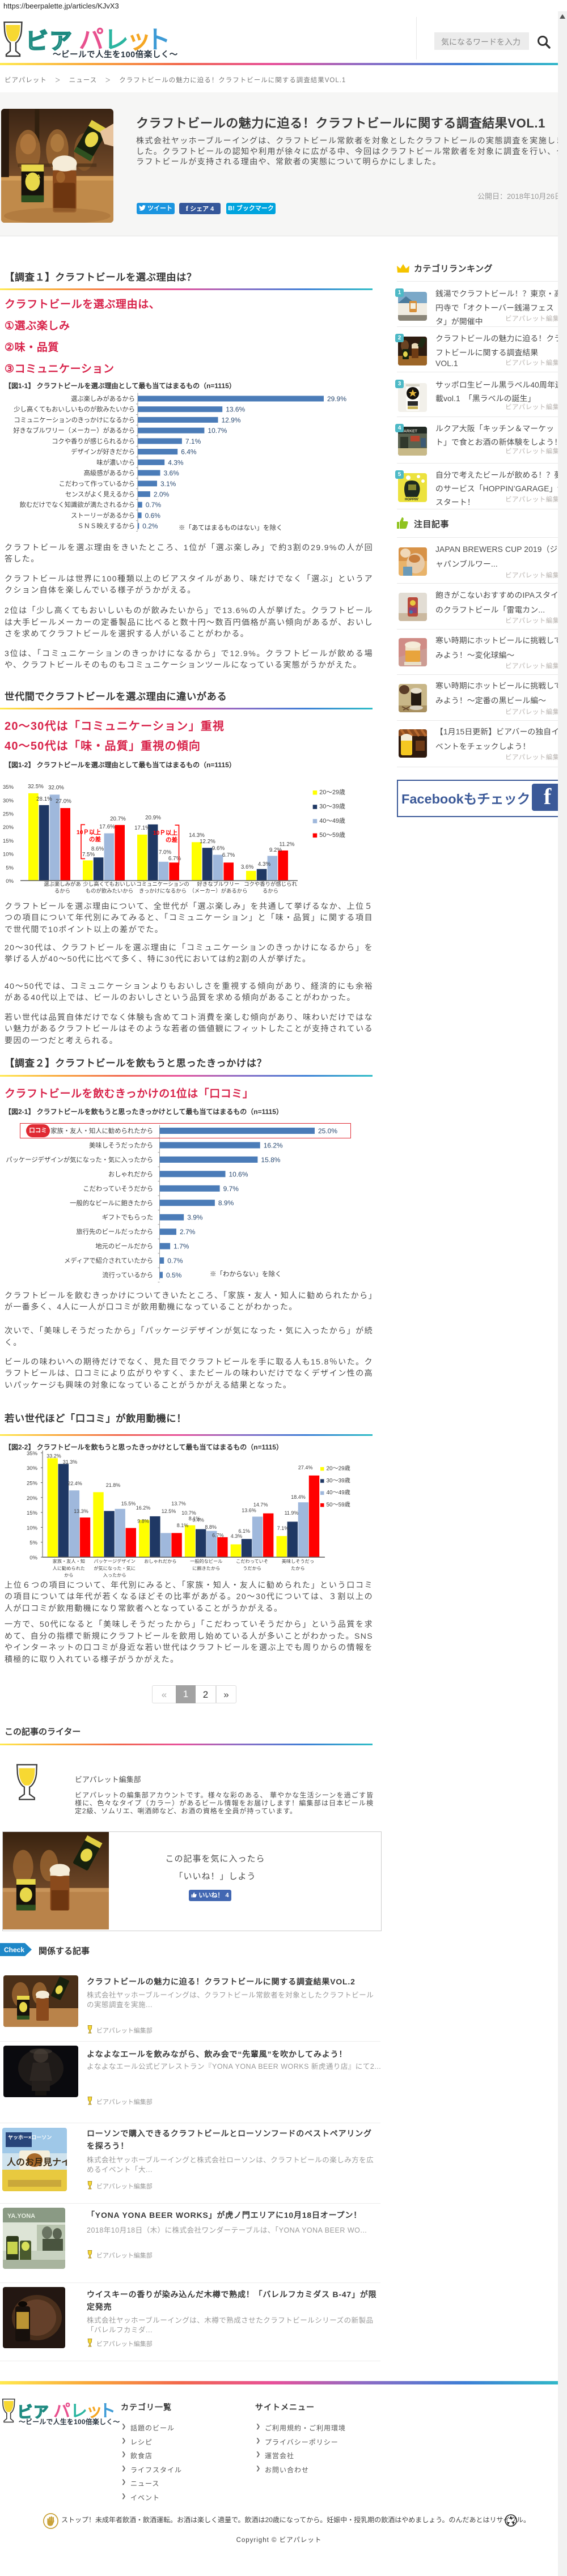 This screenshot has width=567, height=2576. What do you see at coordinates (109, 891) in the screenshot?
I see `svg-text: ものが飲みたいから` at bounding box center [109, 891].